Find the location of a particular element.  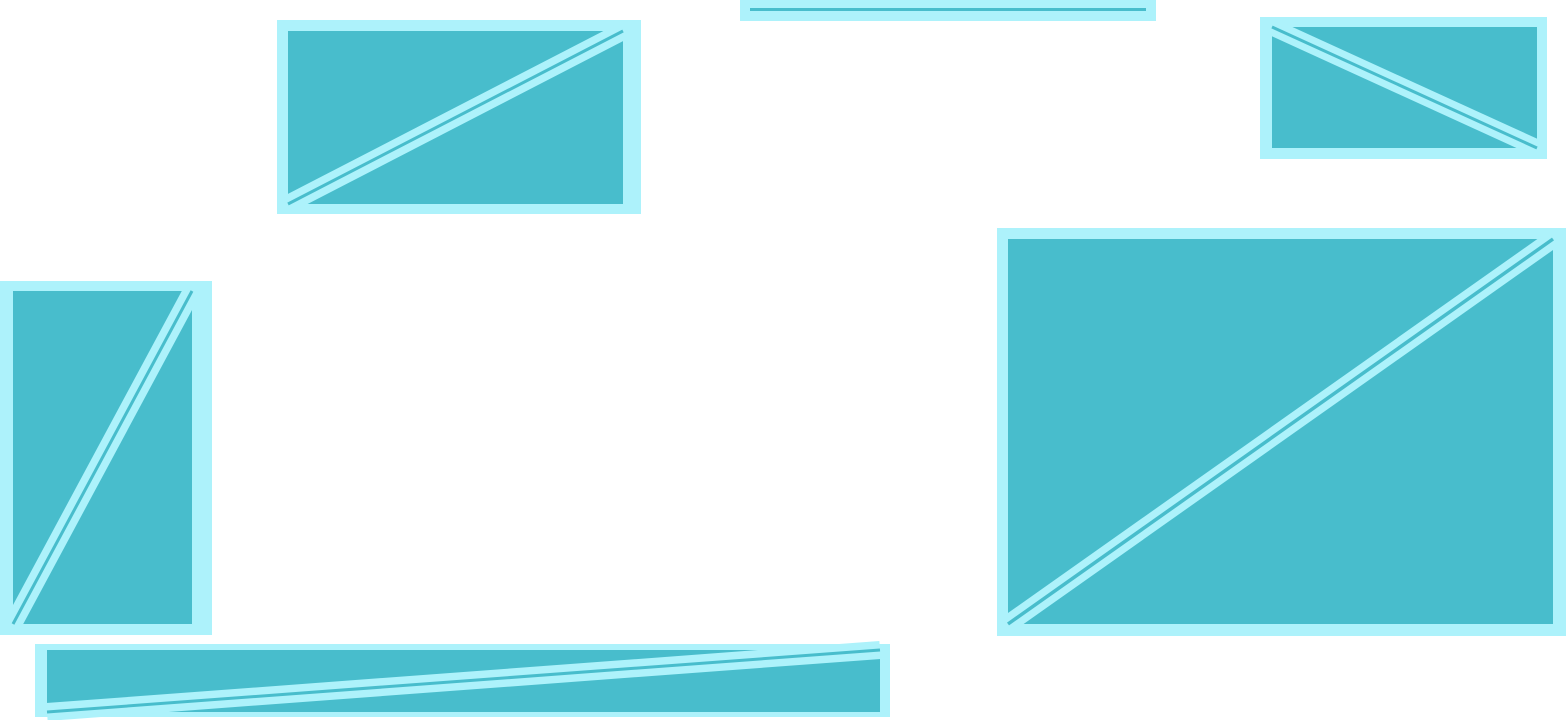

clipped-bar-top is located at coordinates (948, 10).